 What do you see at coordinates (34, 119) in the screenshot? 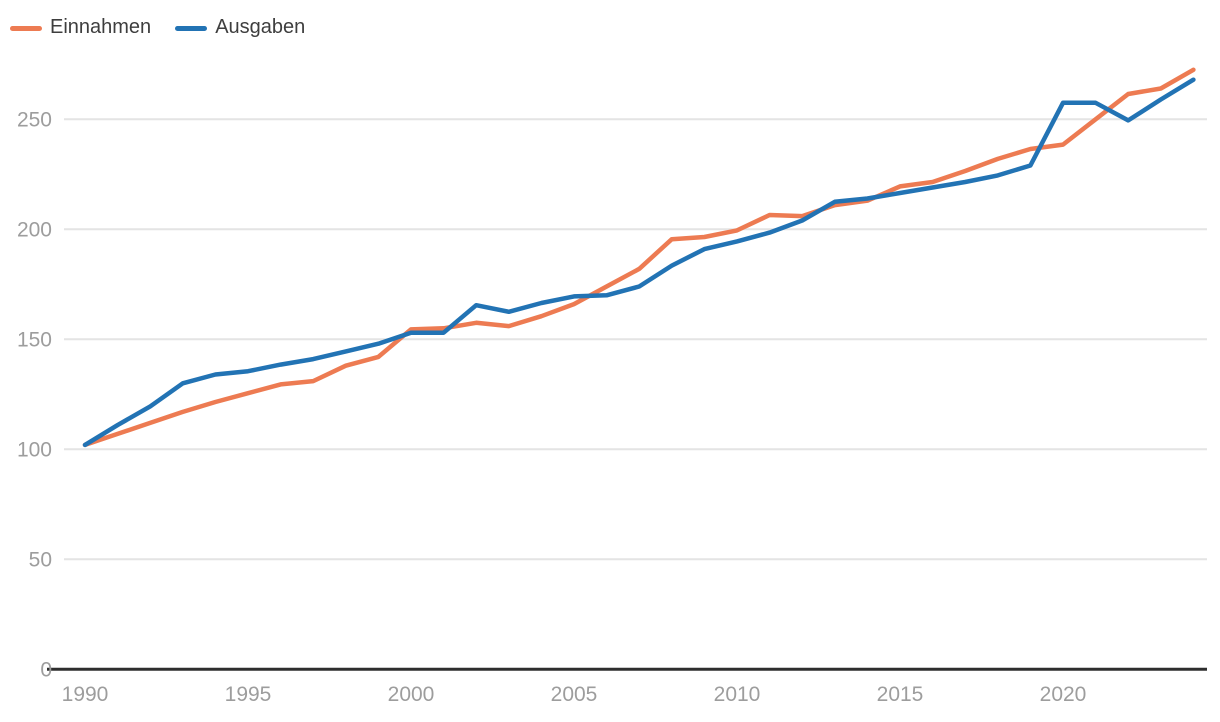
I see `y-tick-label: 250` at bounding box center [34, 119].